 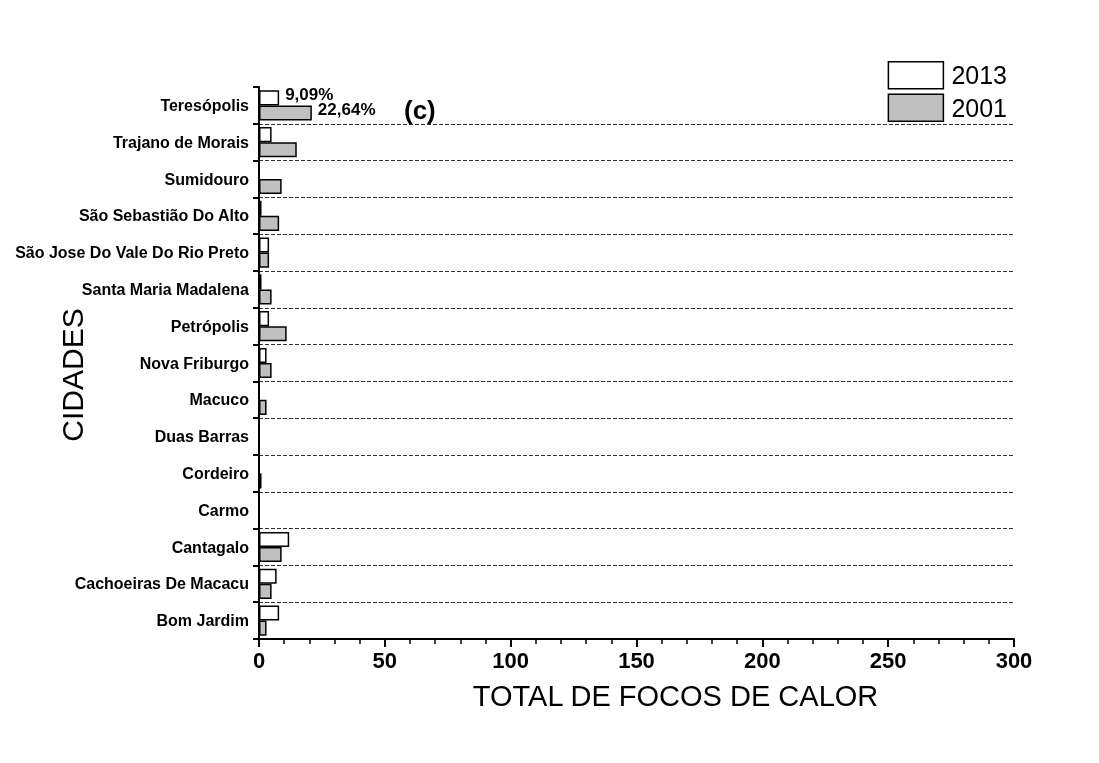 What do you see at coordinates (762, 660) in the screenshot?
I see `x-tick-label: 200` at bounding box center [762, 660].